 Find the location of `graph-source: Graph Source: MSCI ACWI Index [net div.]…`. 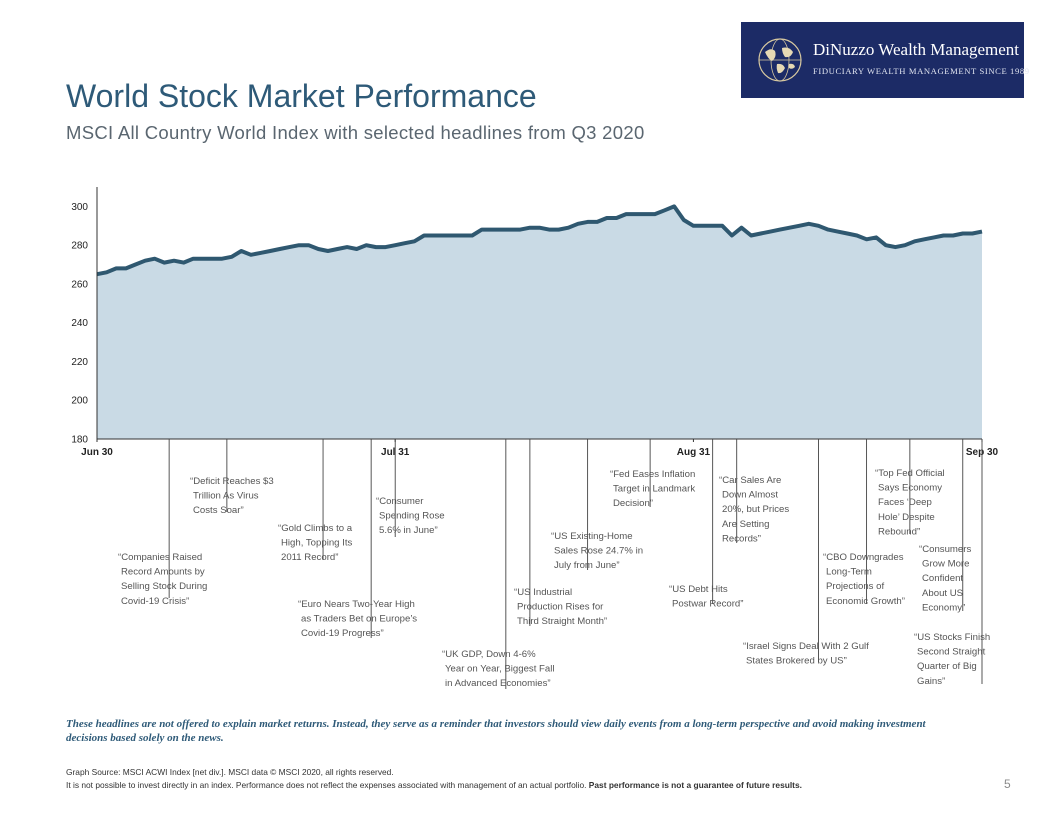

graph-source: Graph Source: MSCI ACWI Index [net div.]… is located at coordinates (230, 772).